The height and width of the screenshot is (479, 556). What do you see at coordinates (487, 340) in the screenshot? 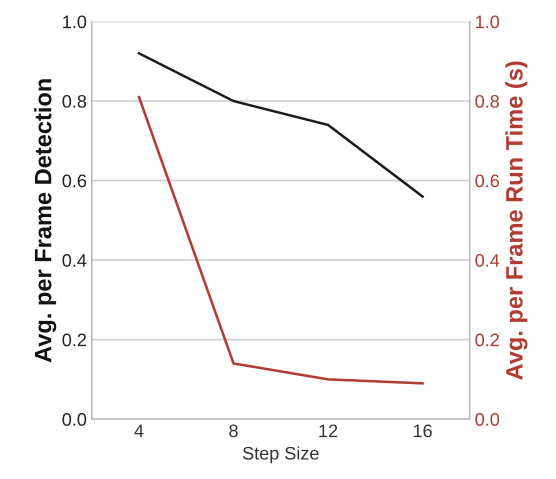
I see `y2-tick-label: 0.2` at bounding box center [487, 340].